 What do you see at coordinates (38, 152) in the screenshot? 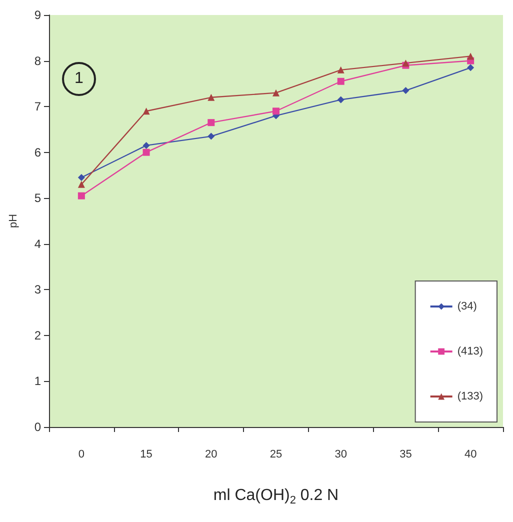
I see `y-tick-label: 6` at bounding box center [38, 152].